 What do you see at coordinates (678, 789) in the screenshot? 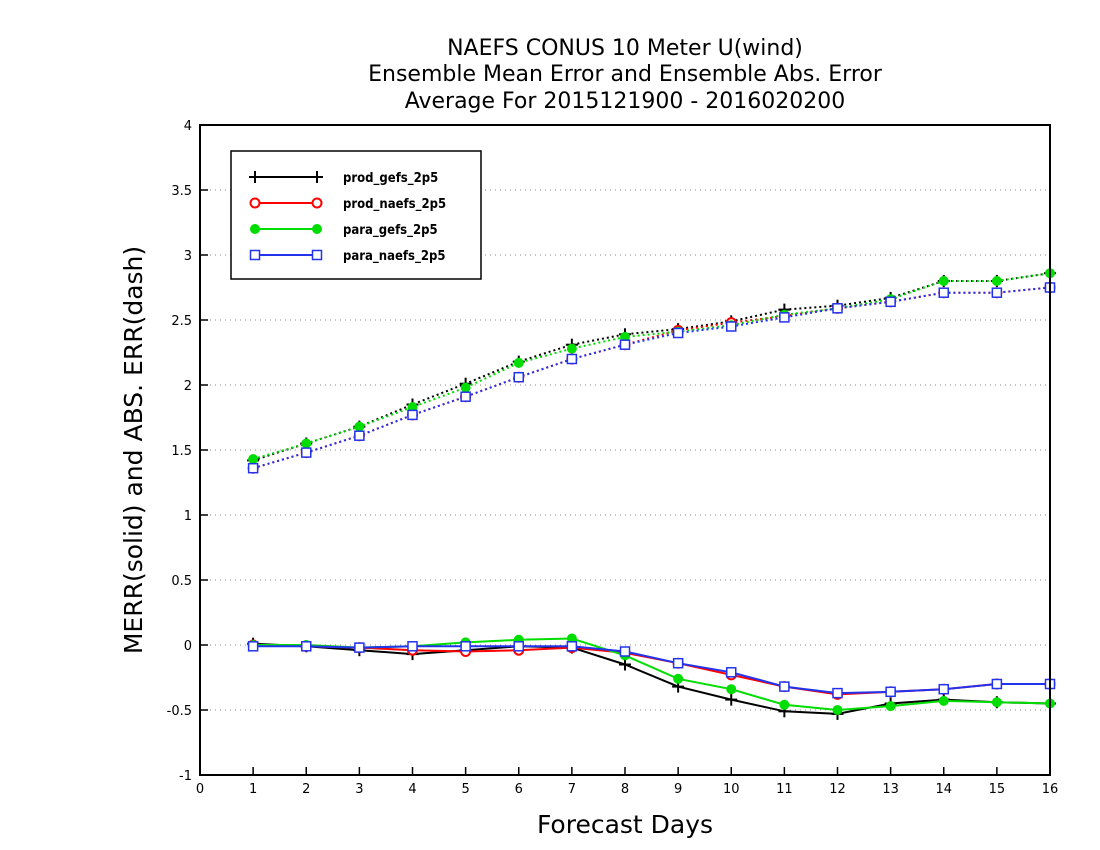
I see `x-tick-label-9: 9` at bounding box center [678, 789].